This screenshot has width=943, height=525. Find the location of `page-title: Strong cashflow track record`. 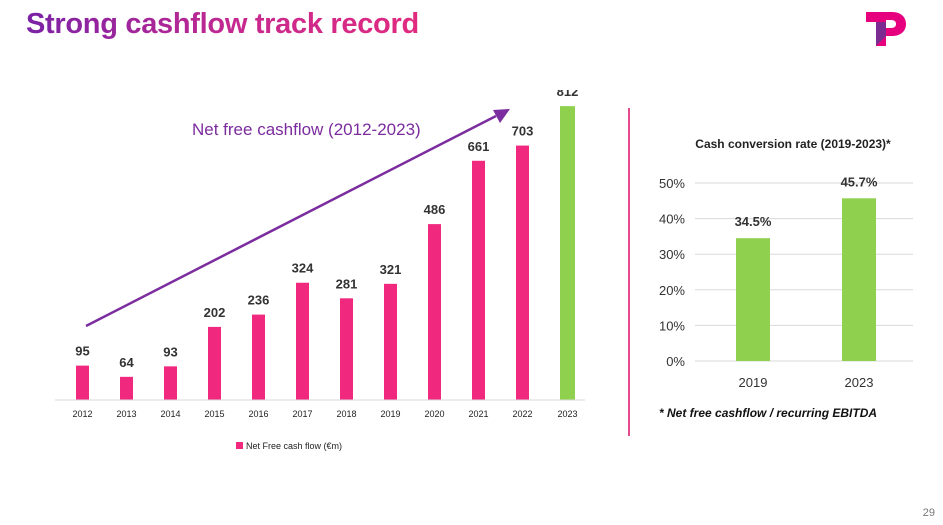

page-title: Strong cashflow track record is located at coordinates (222, 24).